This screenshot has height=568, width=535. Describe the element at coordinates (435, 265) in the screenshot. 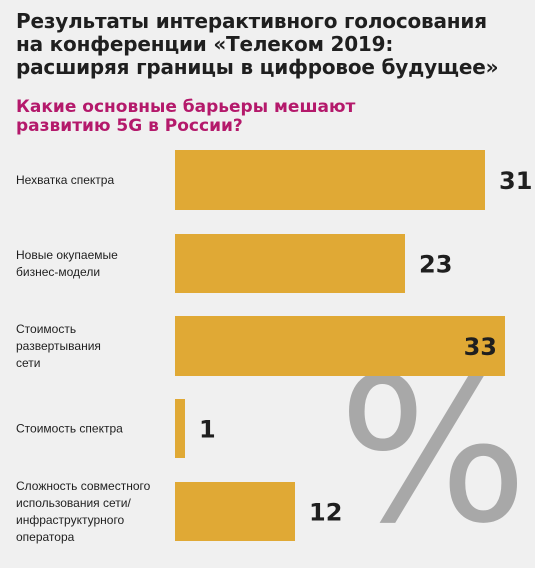

I see `value-label-2: 23` at that location.